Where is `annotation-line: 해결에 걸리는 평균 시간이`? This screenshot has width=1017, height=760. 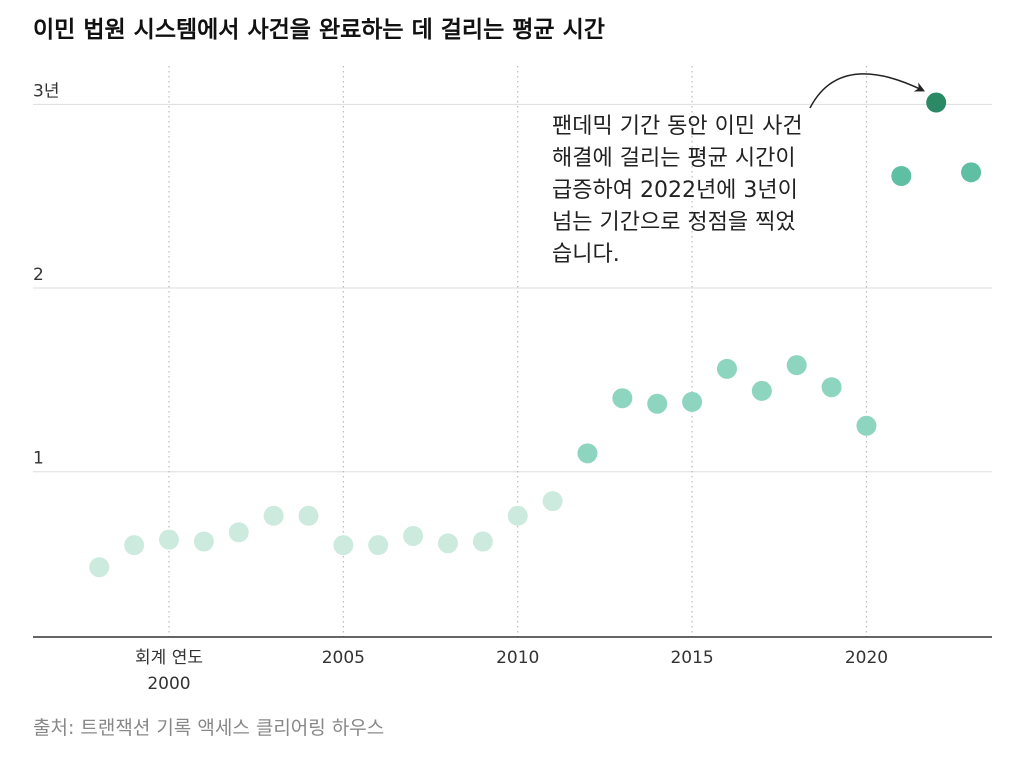 annotation-line: 해결에 걸리는 평균 시간이 is located at coordinates (674, 158).